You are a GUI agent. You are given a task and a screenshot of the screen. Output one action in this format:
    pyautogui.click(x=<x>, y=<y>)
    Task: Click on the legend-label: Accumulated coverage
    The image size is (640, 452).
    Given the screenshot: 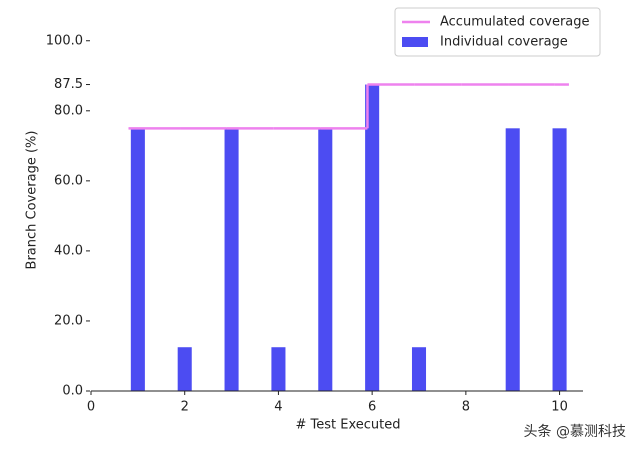 What is the action you would take?
    pyautogui.click(x=515, y=22)
    